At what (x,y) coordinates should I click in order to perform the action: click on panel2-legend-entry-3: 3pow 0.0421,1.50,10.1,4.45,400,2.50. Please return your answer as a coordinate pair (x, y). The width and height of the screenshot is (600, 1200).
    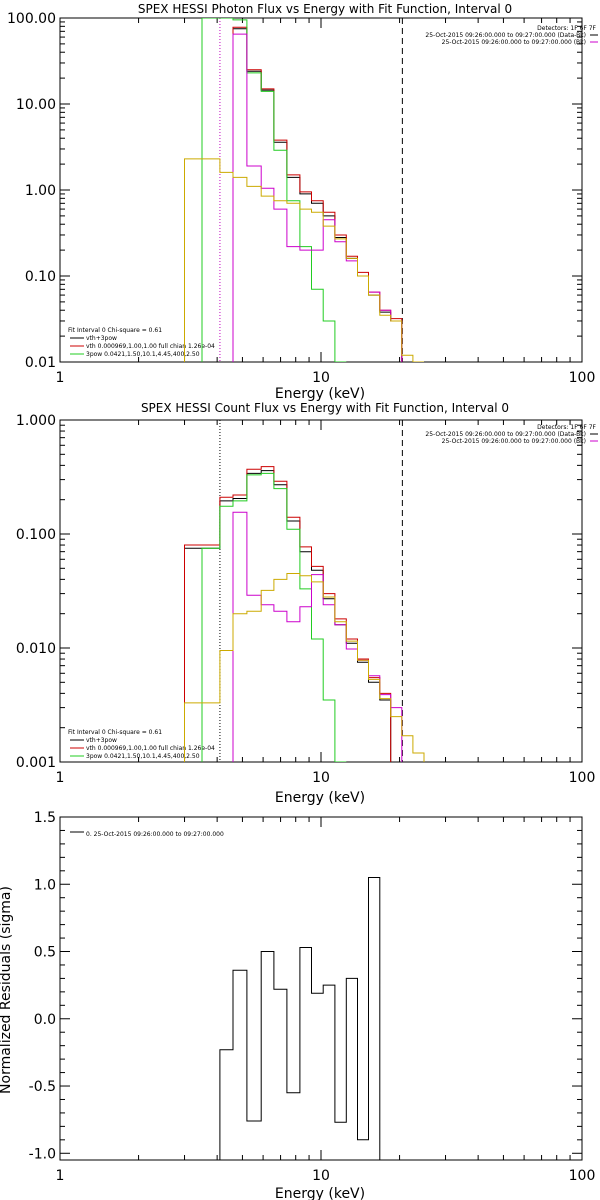
    Looking at the image, I should click on (143, 756).